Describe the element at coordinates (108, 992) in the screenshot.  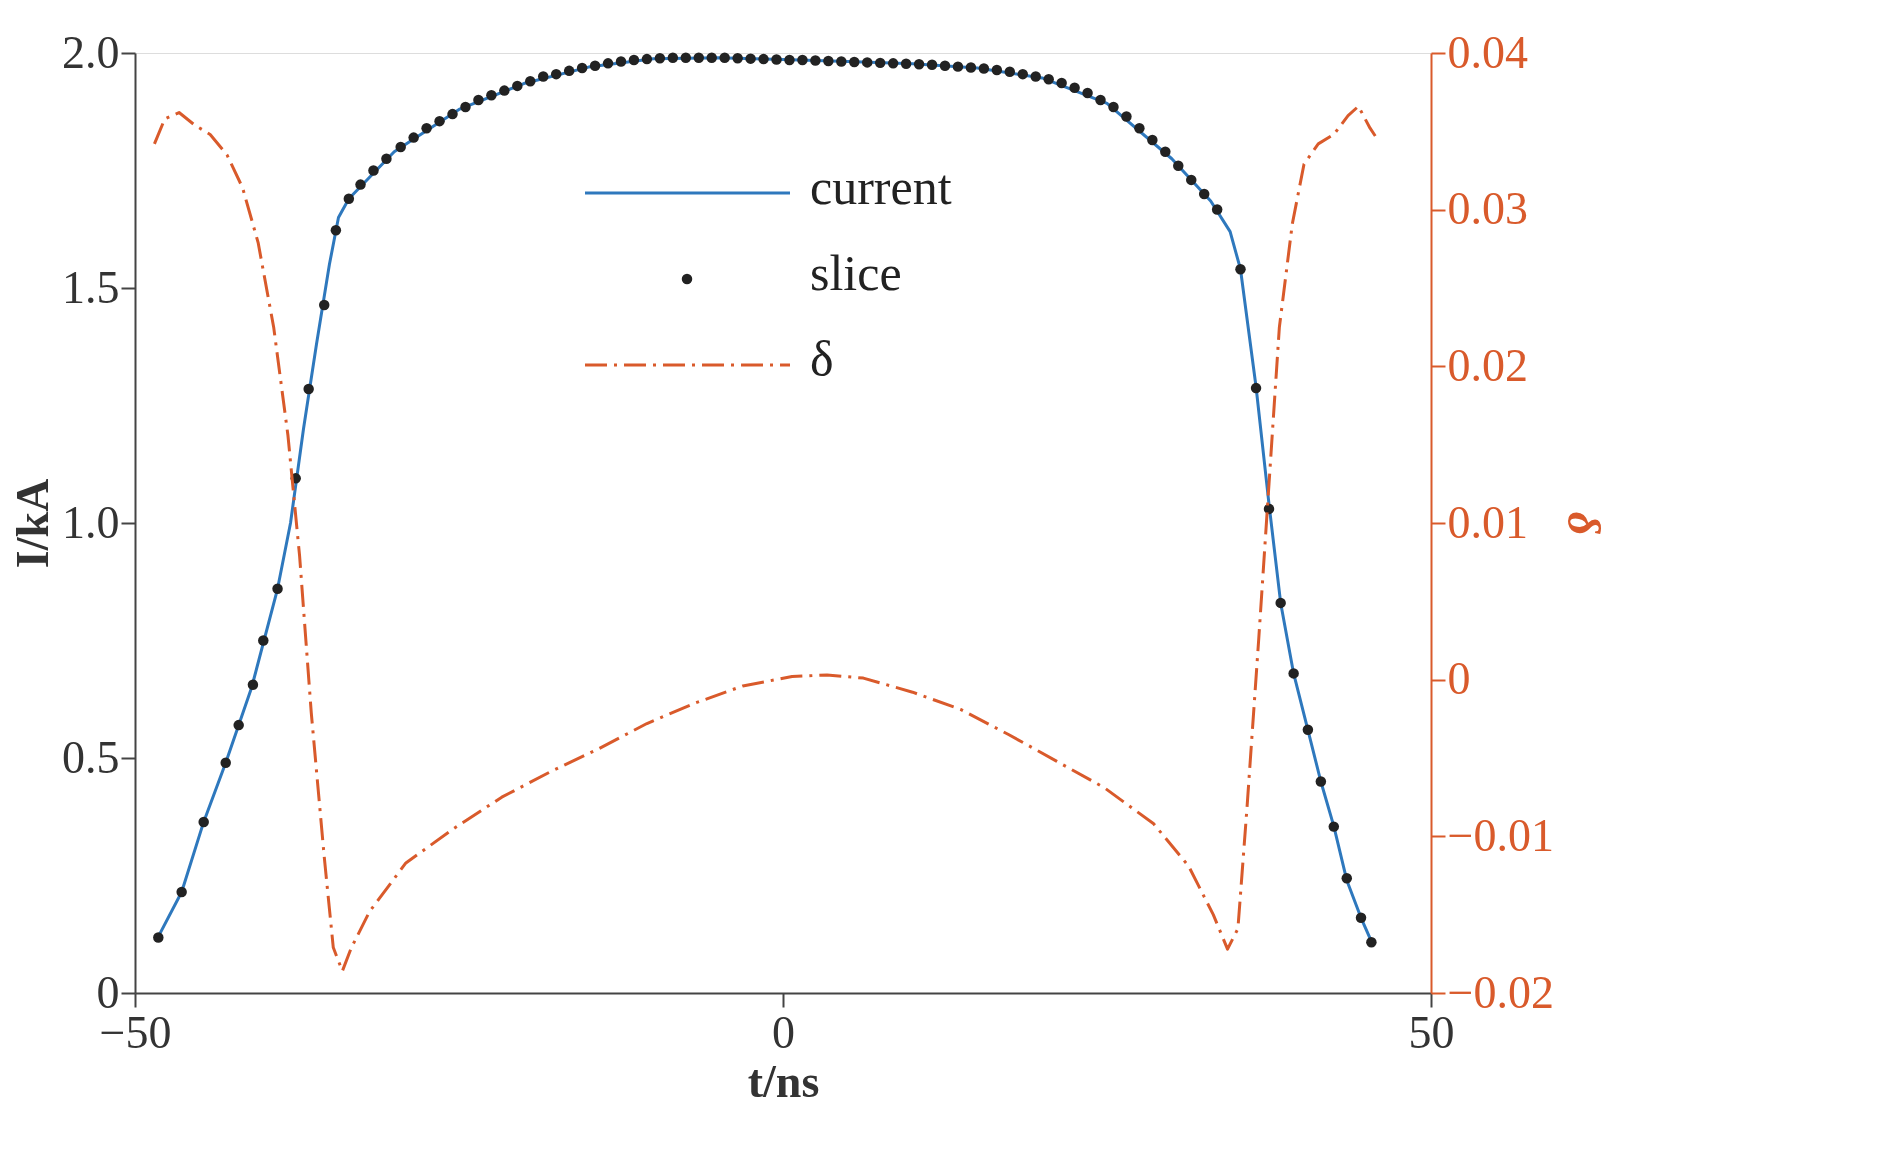
I see `y-tick-label: 0` at that location.